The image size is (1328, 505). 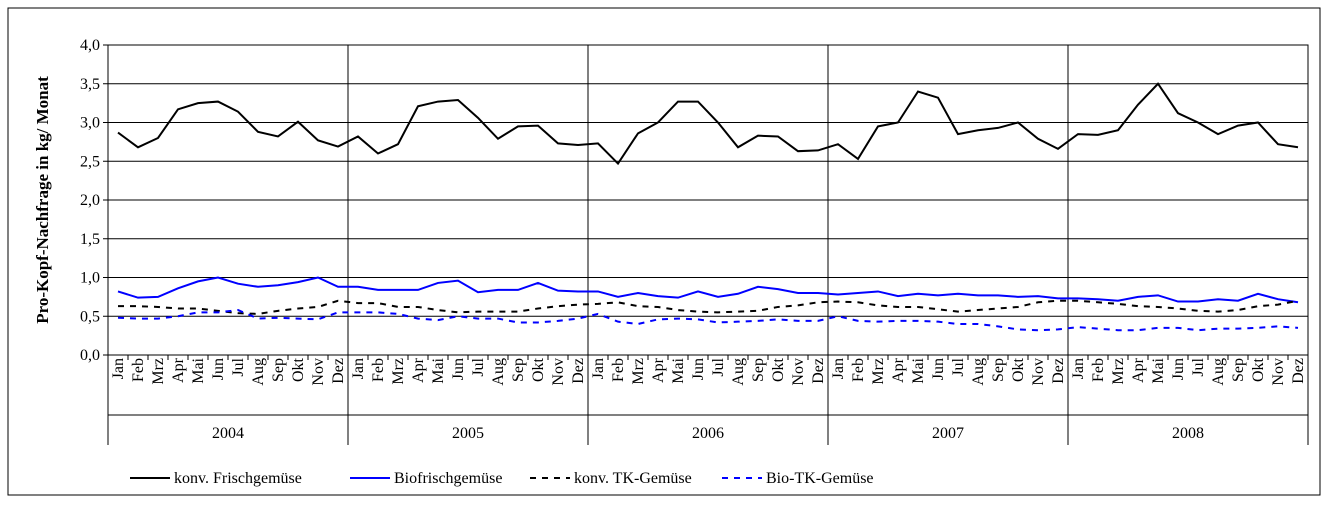 I want to click on x-group-label: 2007, so click(x=948, y=433).